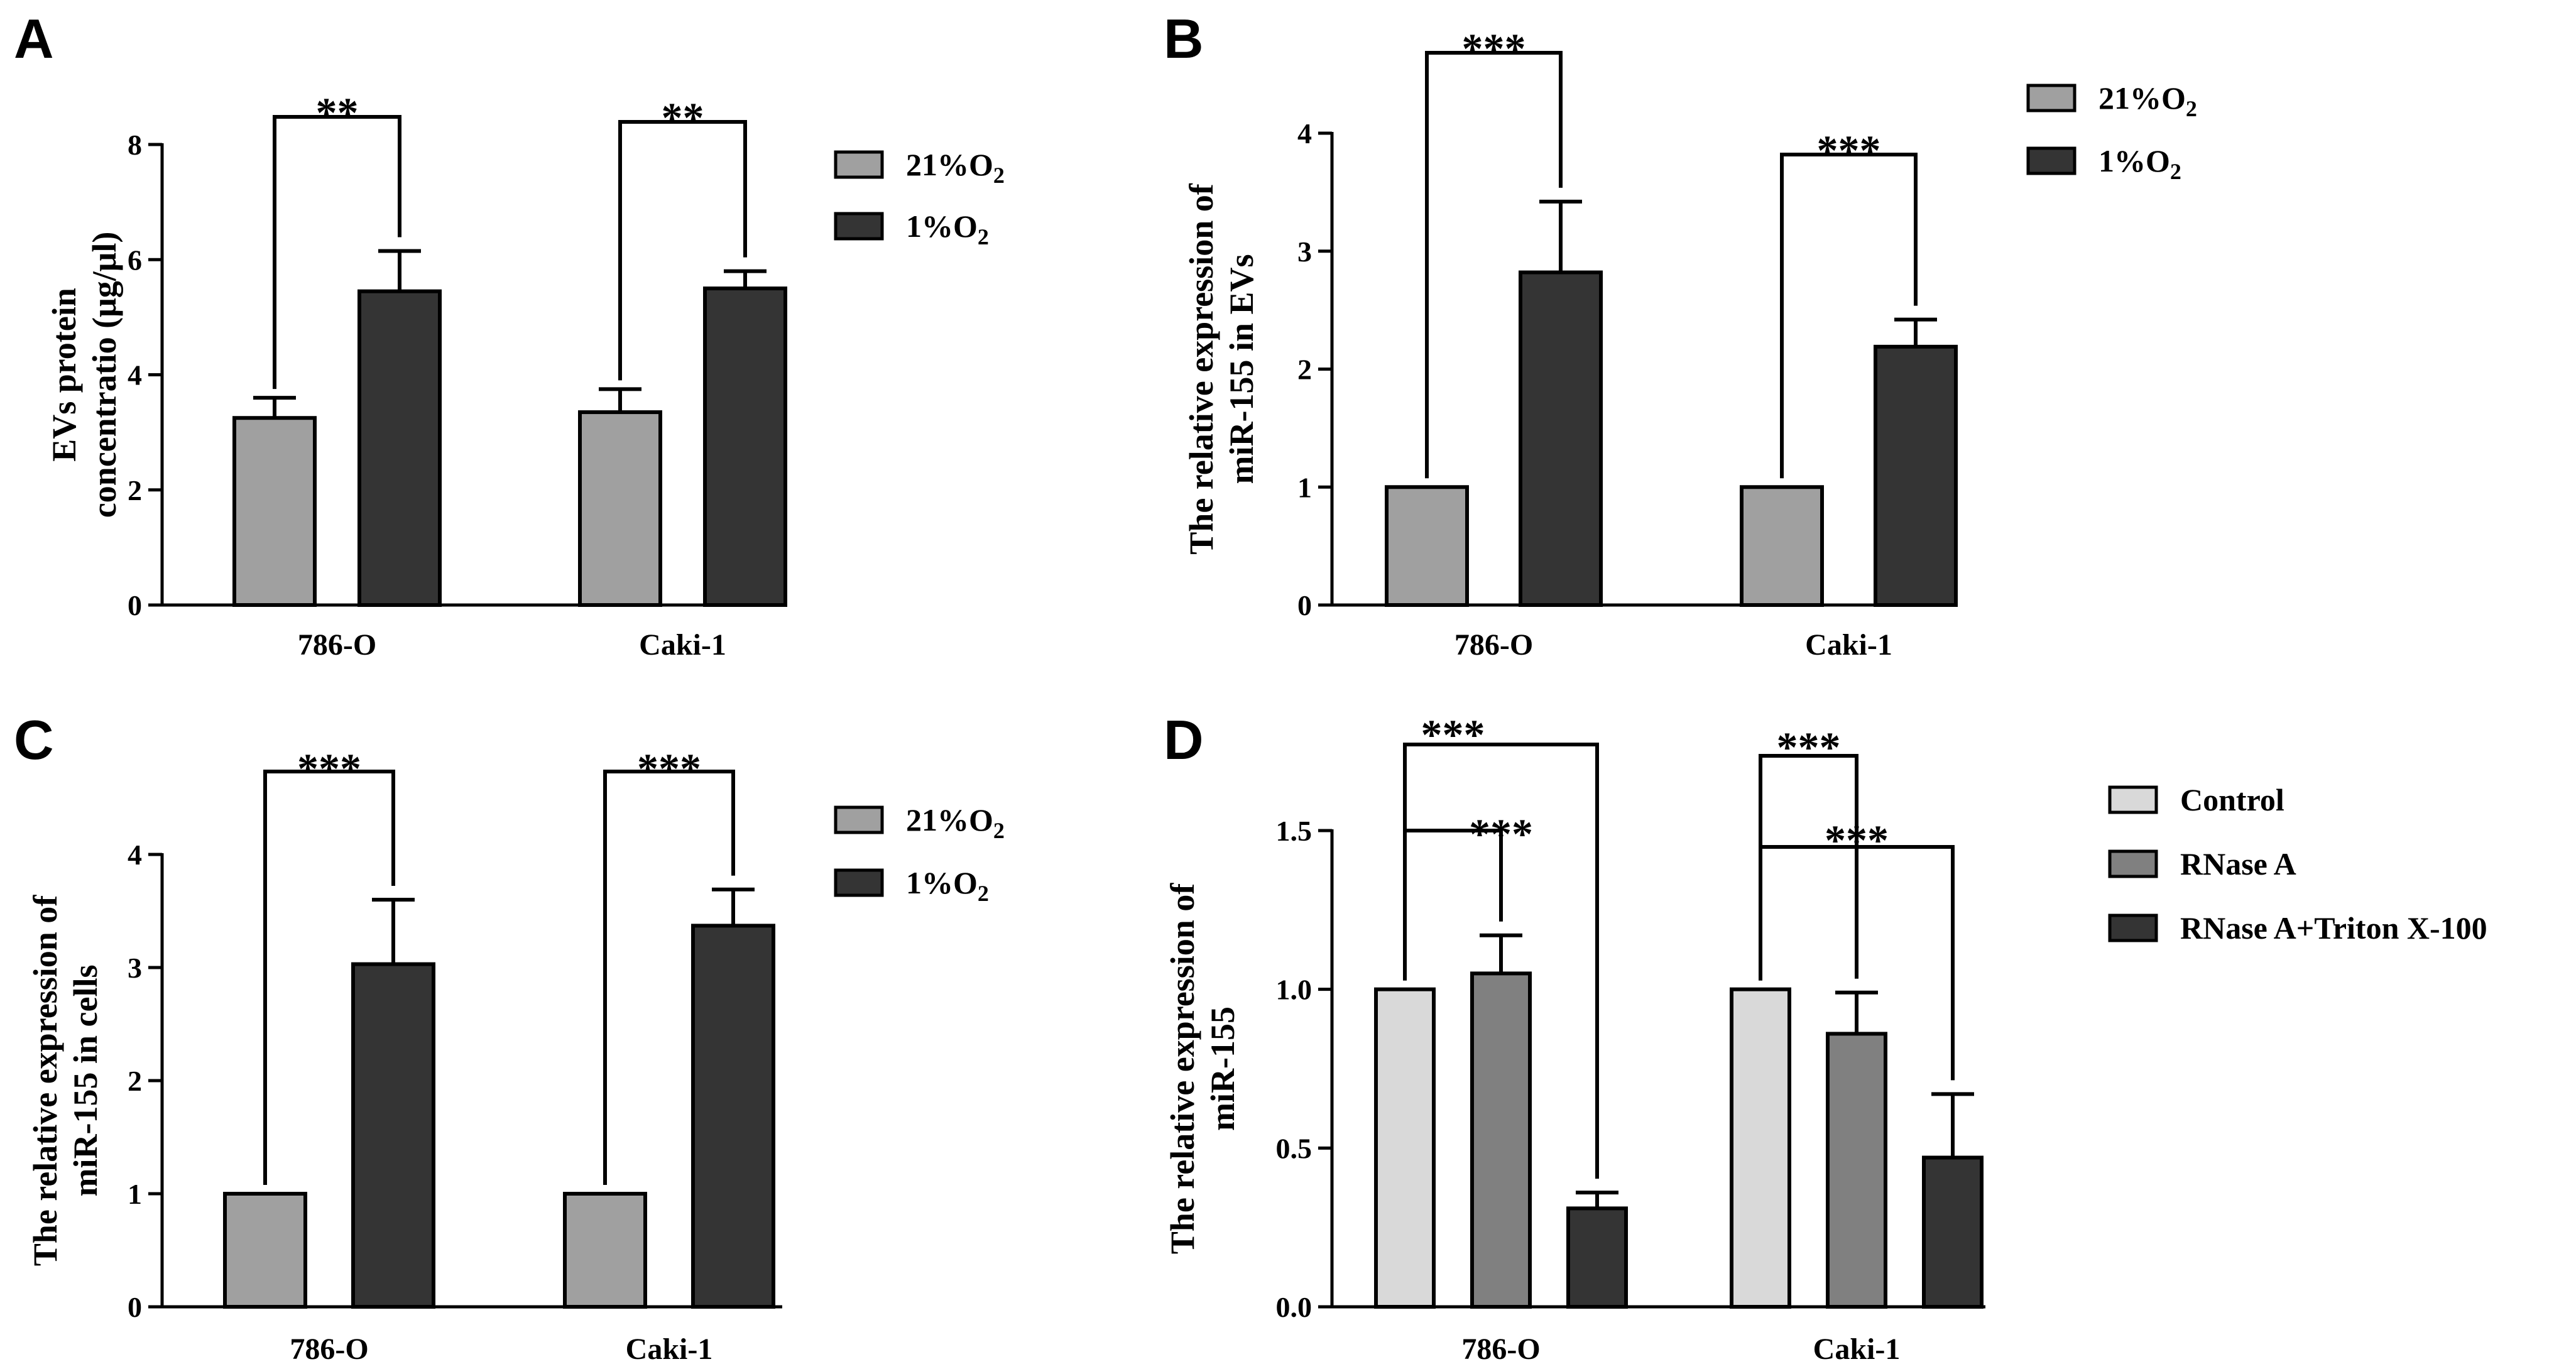 The height and width of the screenshot is (1369, 2576). I want to click on y-tick-label: 6, so click(135, 260).